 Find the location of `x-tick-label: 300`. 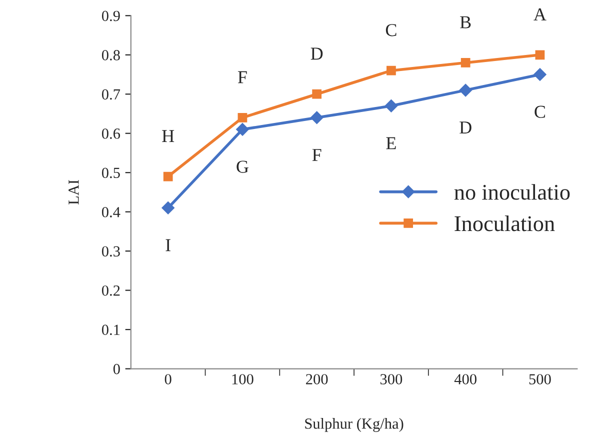

x-tick-label: 300 is located at coordinates (391, 379).